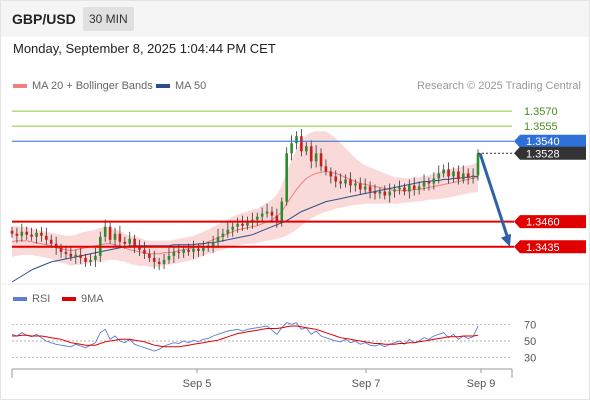 This screenshot has height=400, width=590. I want to click on ma20-swatch, so click(20, 86).